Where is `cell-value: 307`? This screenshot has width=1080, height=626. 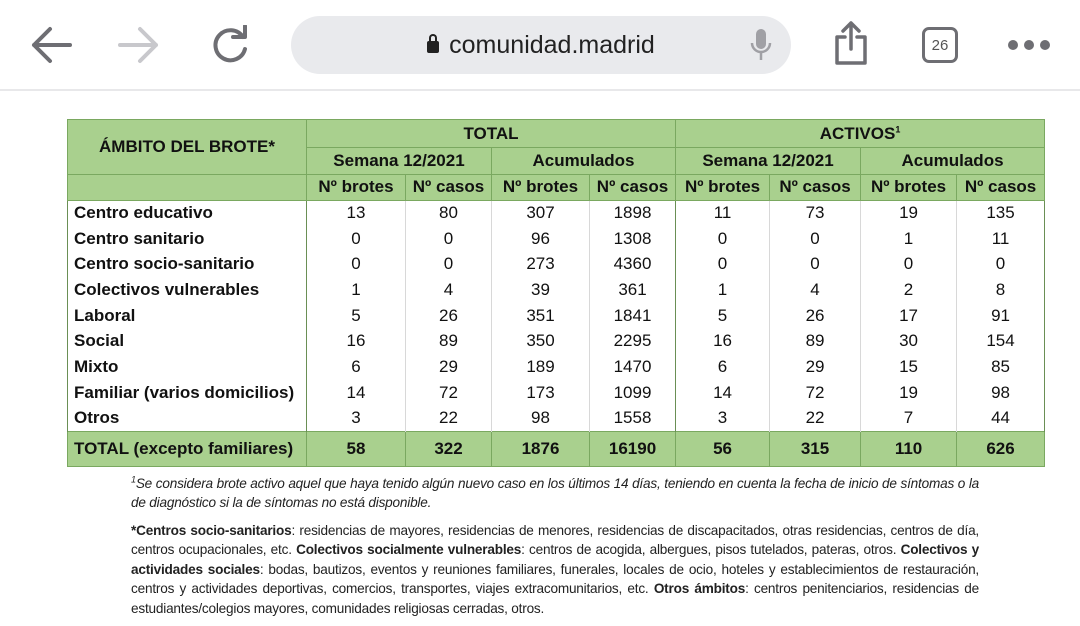 cell-value: 307 is located at coordinates (540, 213).